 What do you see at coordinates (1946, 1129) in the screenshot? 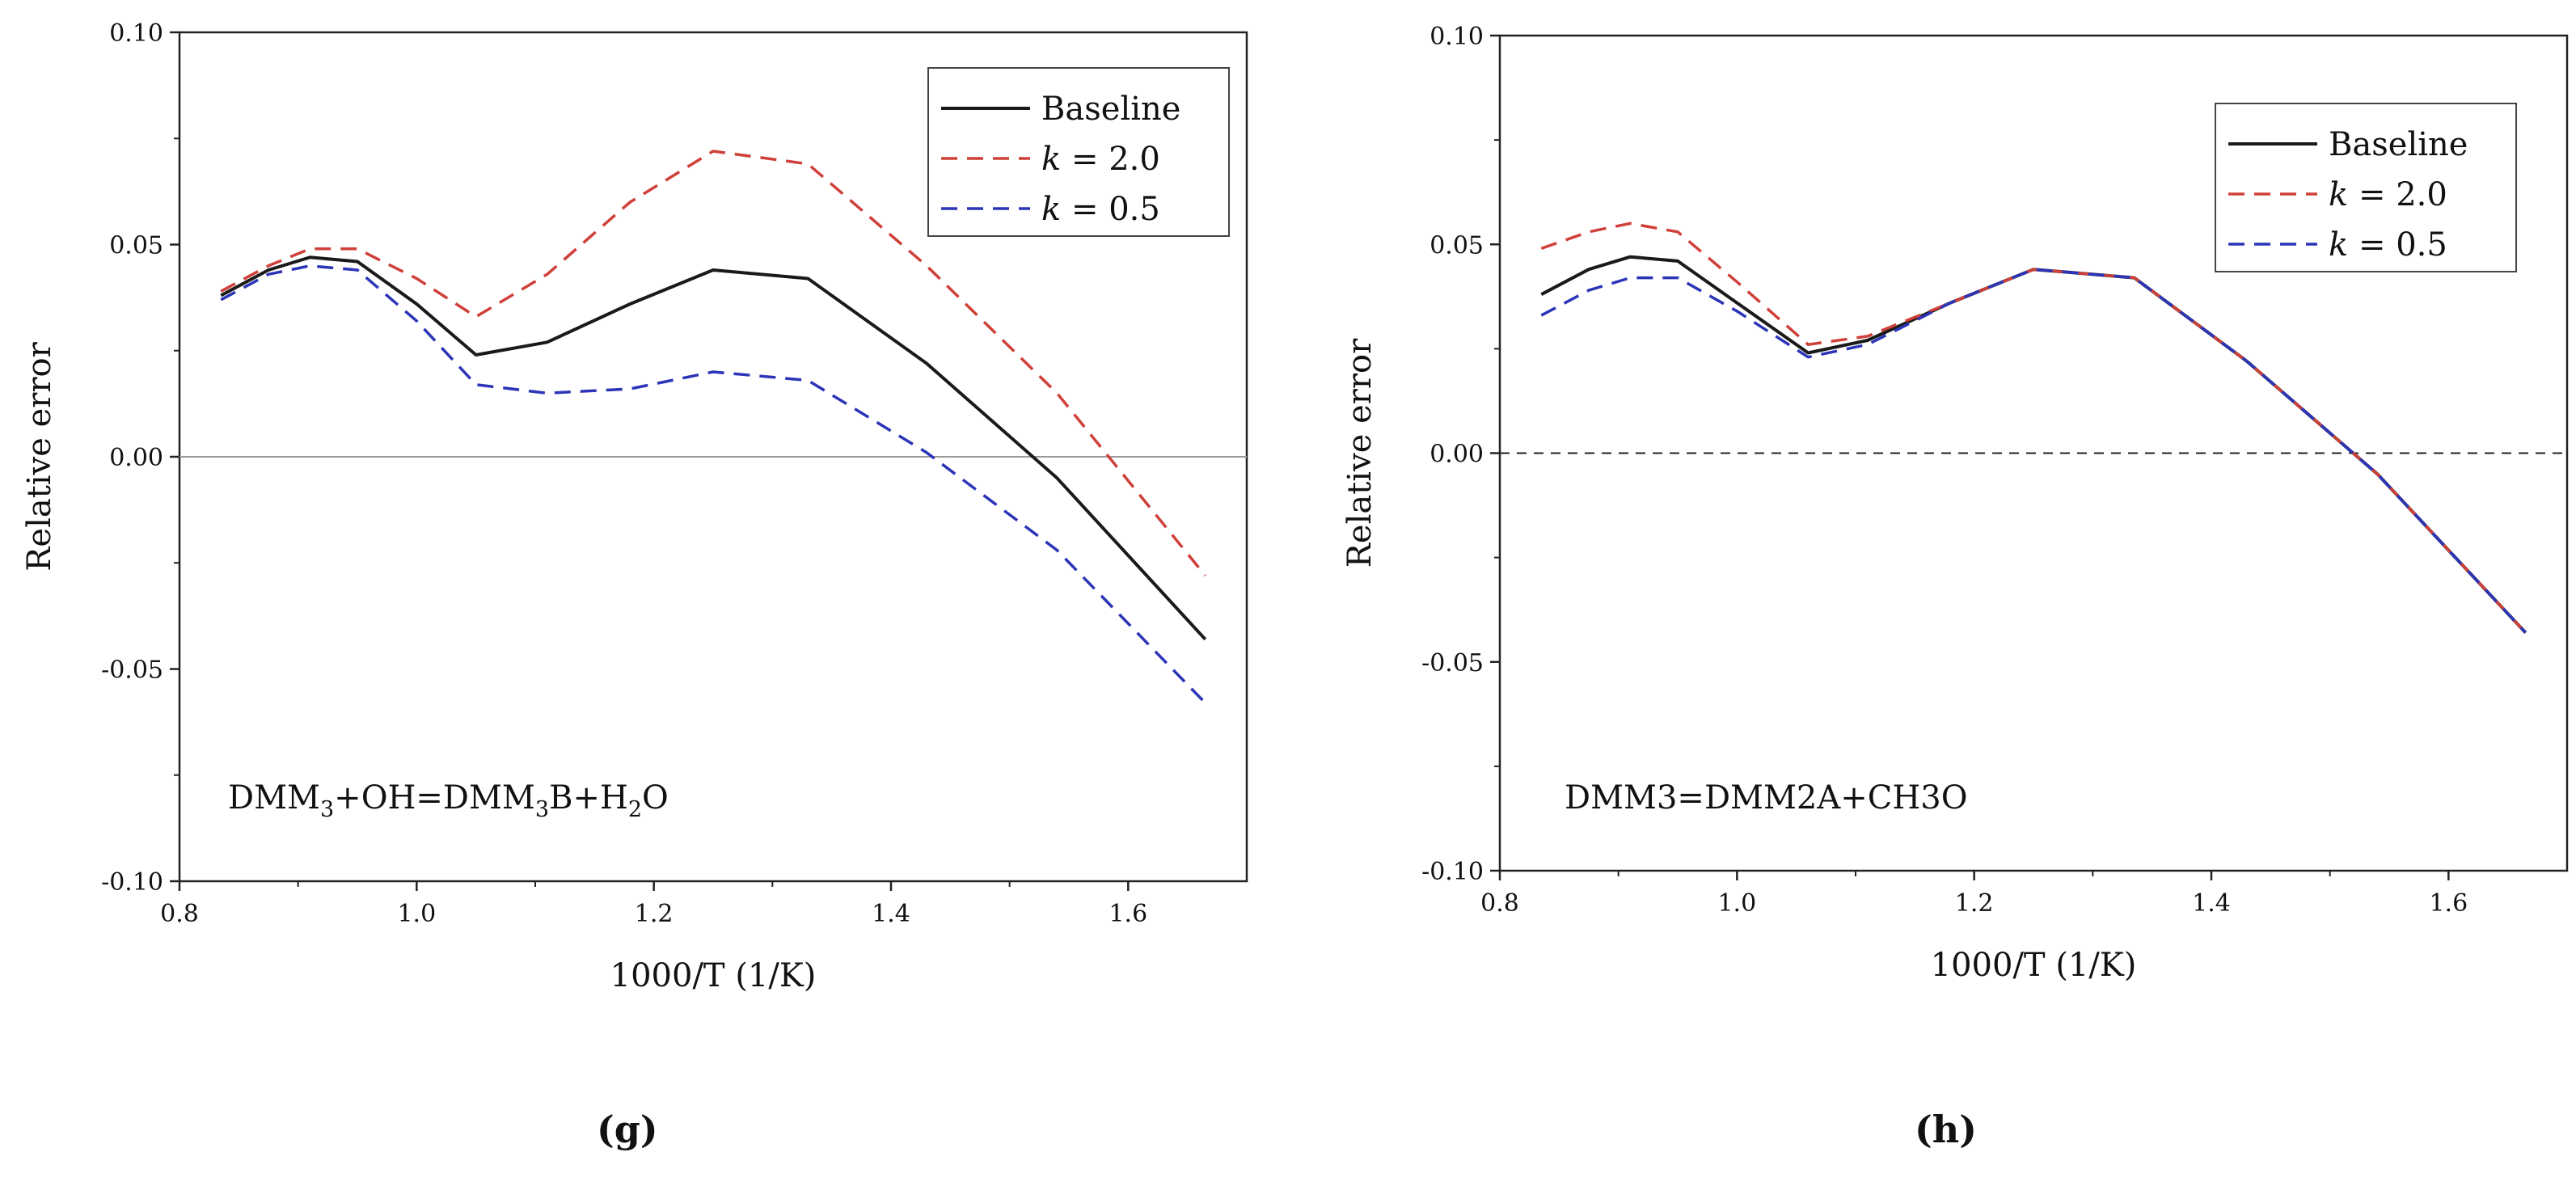
I see `caption-h: (h)` at bounding box center [1946, 1129].